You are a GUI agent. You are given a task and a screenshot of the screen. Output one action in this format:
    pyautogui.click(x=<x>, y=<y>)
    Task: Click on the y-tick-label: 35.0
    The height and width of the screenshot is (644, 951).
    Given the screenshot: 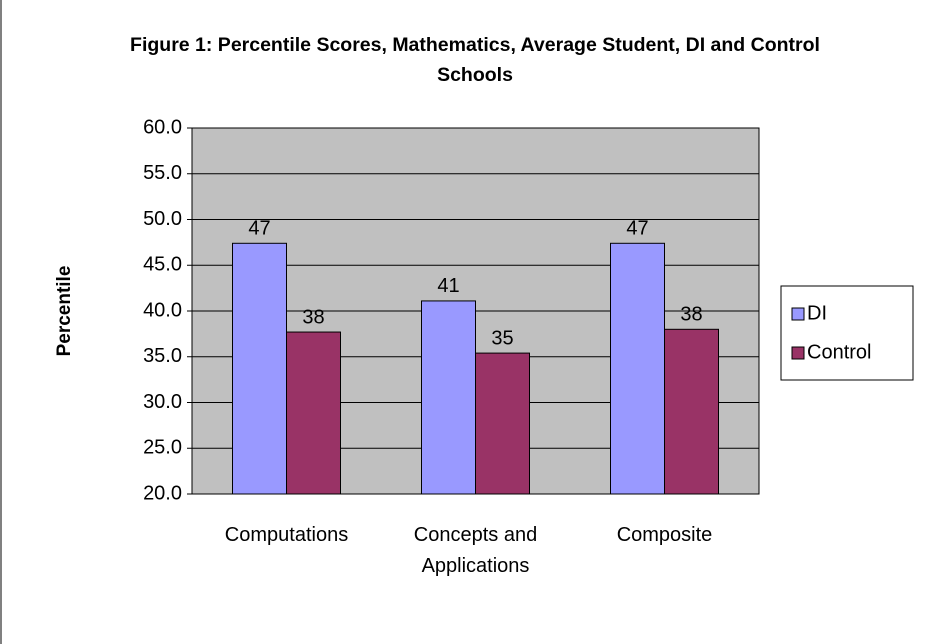 What is the action you would take?
    pyautogui.click(x=162, y=356)
    